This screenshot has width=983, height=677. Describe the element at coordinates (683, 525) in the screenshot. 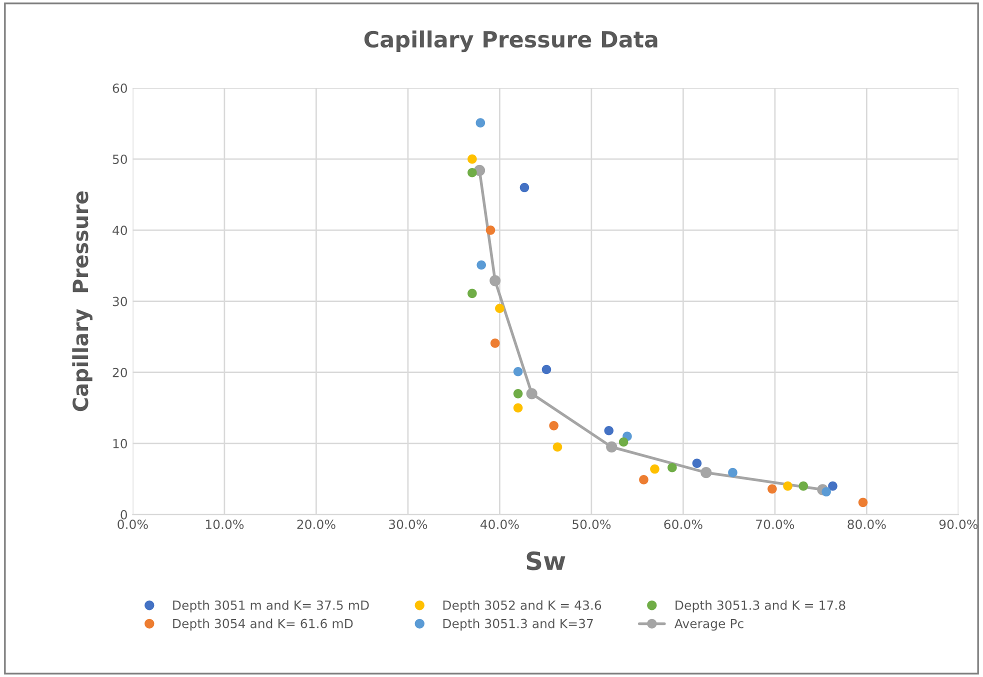

I see `x-tick-label: 60.0%` at that location.